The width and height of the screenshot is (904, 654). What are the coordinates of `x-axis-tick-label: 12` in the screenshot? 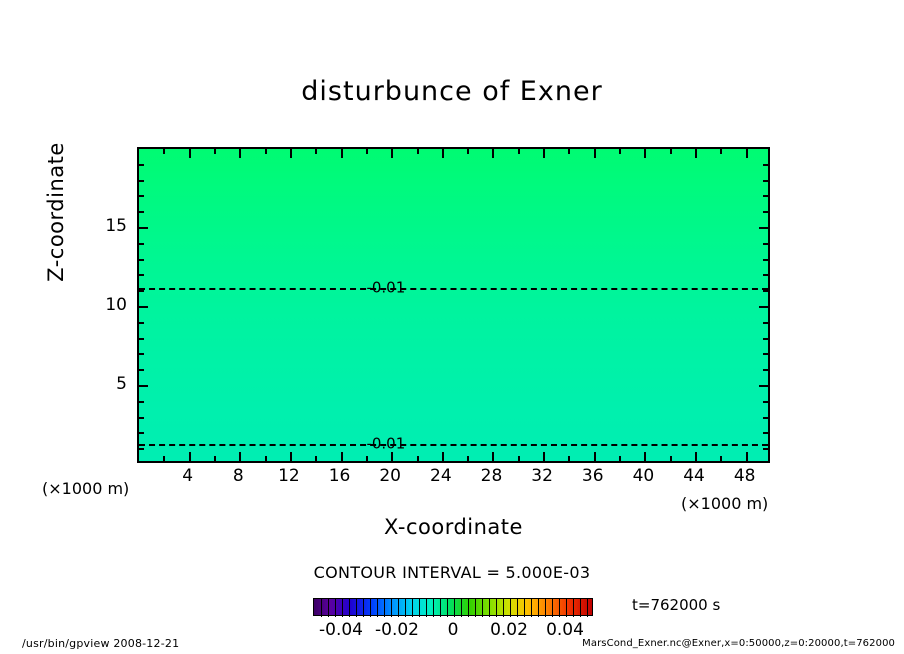 It's located at (289, 476).